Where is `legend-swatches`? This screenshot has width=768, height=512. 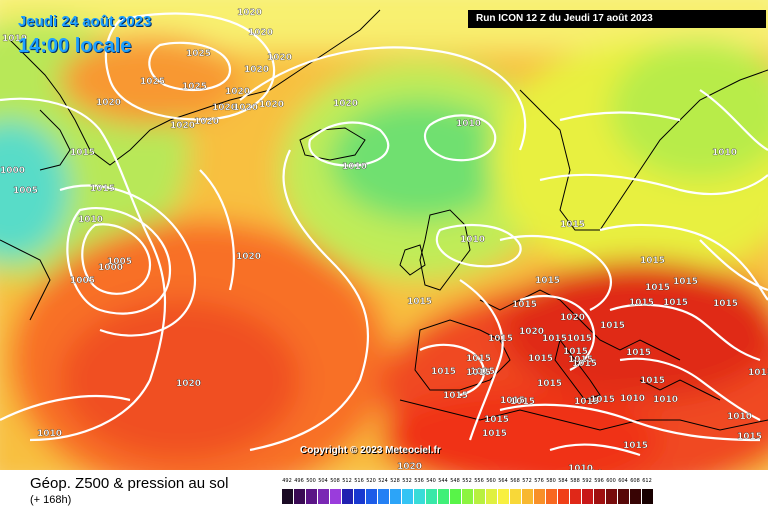 legend-swatches is located at coordinates (468, 496).